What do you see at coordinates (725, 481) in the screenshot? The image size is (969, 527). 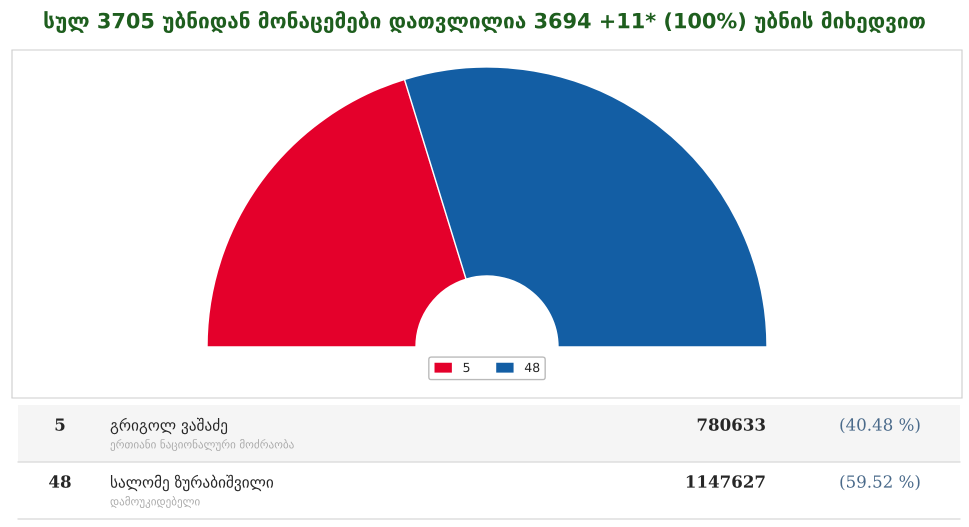 I see `text: 1147627` at bounding box center [725, 481].